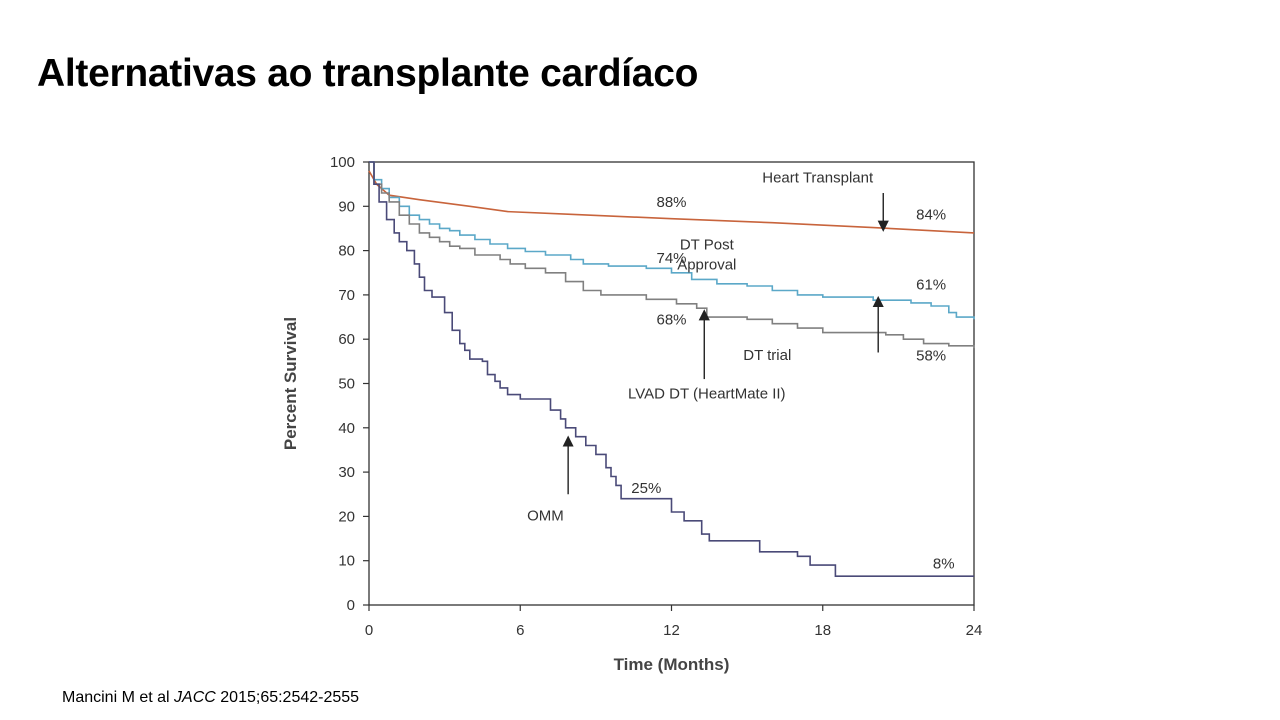 This screenshot has width=1280, height=720. What do you see at coordinates (118, 697) in the screenshot?
I see `citation-authors: Mancini M et al` at bounding box center [118, 697].